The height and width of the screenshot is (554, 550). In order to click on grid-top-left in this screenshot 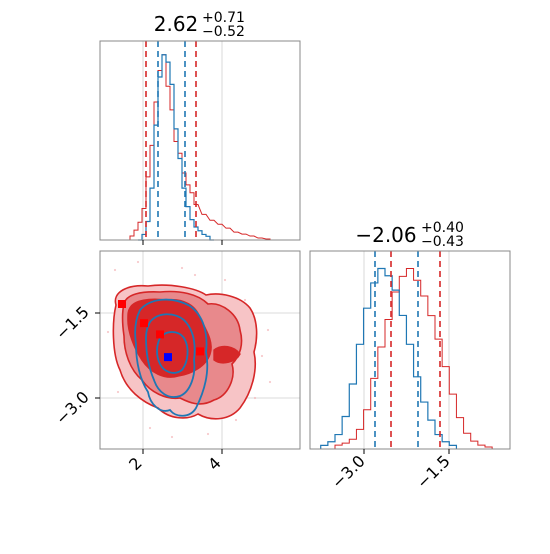, I will do `click(182, 140)`.